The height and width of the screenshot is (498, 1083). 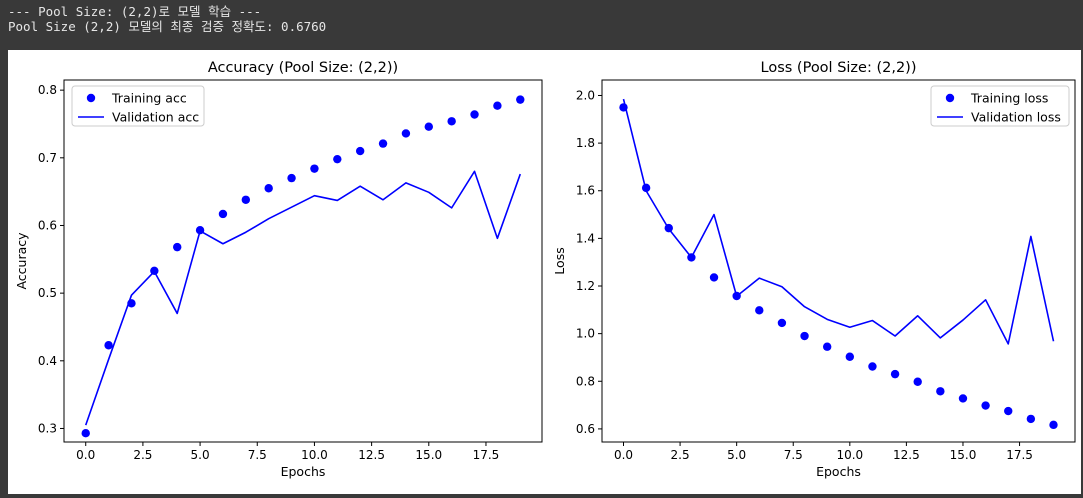 What do you see at coordinates (303, 68) in the screenshot?
I see `chart1-title: Accuracy (Pool Size: (2,2))` at bounding box center [303, 68].